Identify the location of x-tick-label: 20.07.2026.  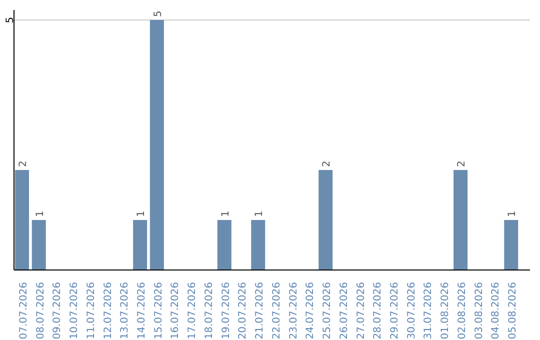
(243, 311).